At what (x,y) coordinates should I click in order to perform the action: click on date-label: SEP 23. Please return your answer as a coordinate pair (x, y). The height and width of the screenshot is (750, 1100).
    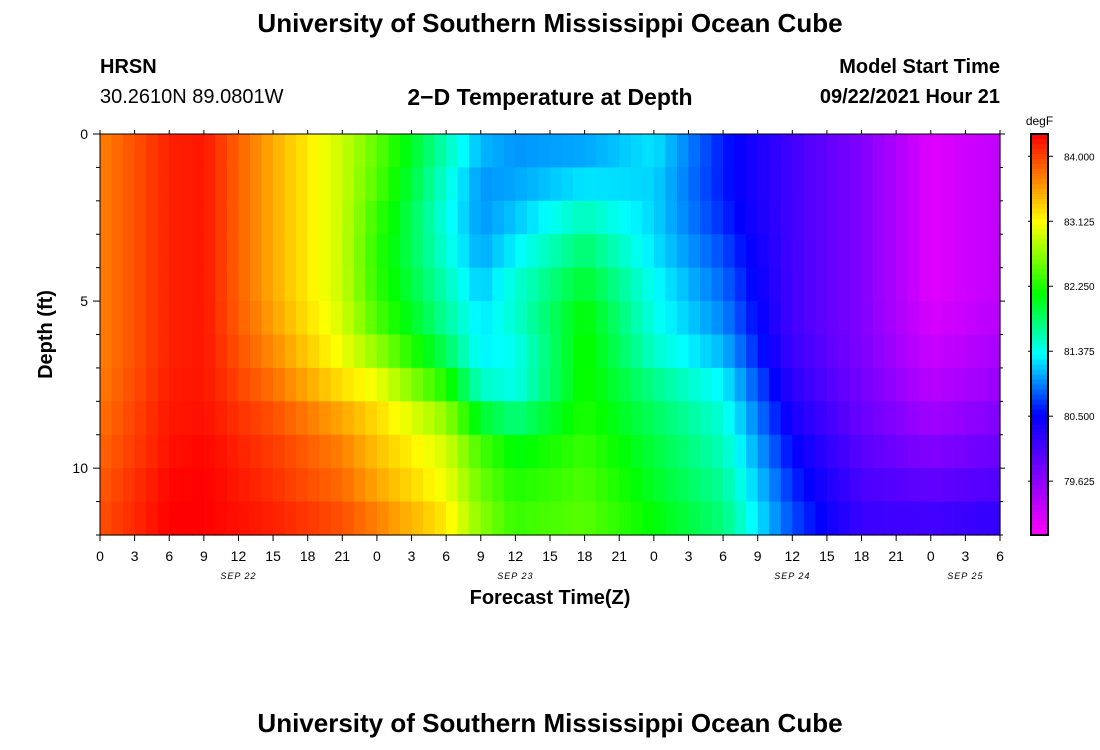
    Looking at the image, I should click on (515, 576).